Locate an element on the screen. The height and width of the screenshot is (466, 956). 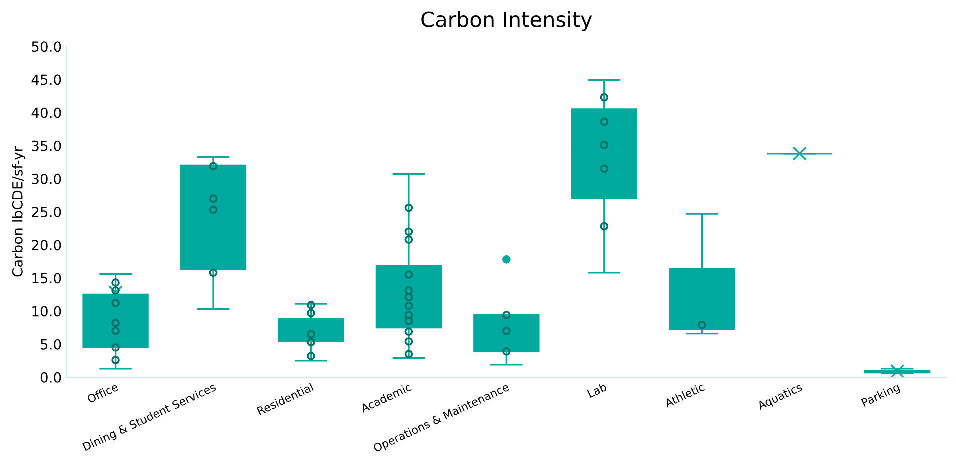
chart-title: Carbon Intensity is located at coordinates (507, 21).